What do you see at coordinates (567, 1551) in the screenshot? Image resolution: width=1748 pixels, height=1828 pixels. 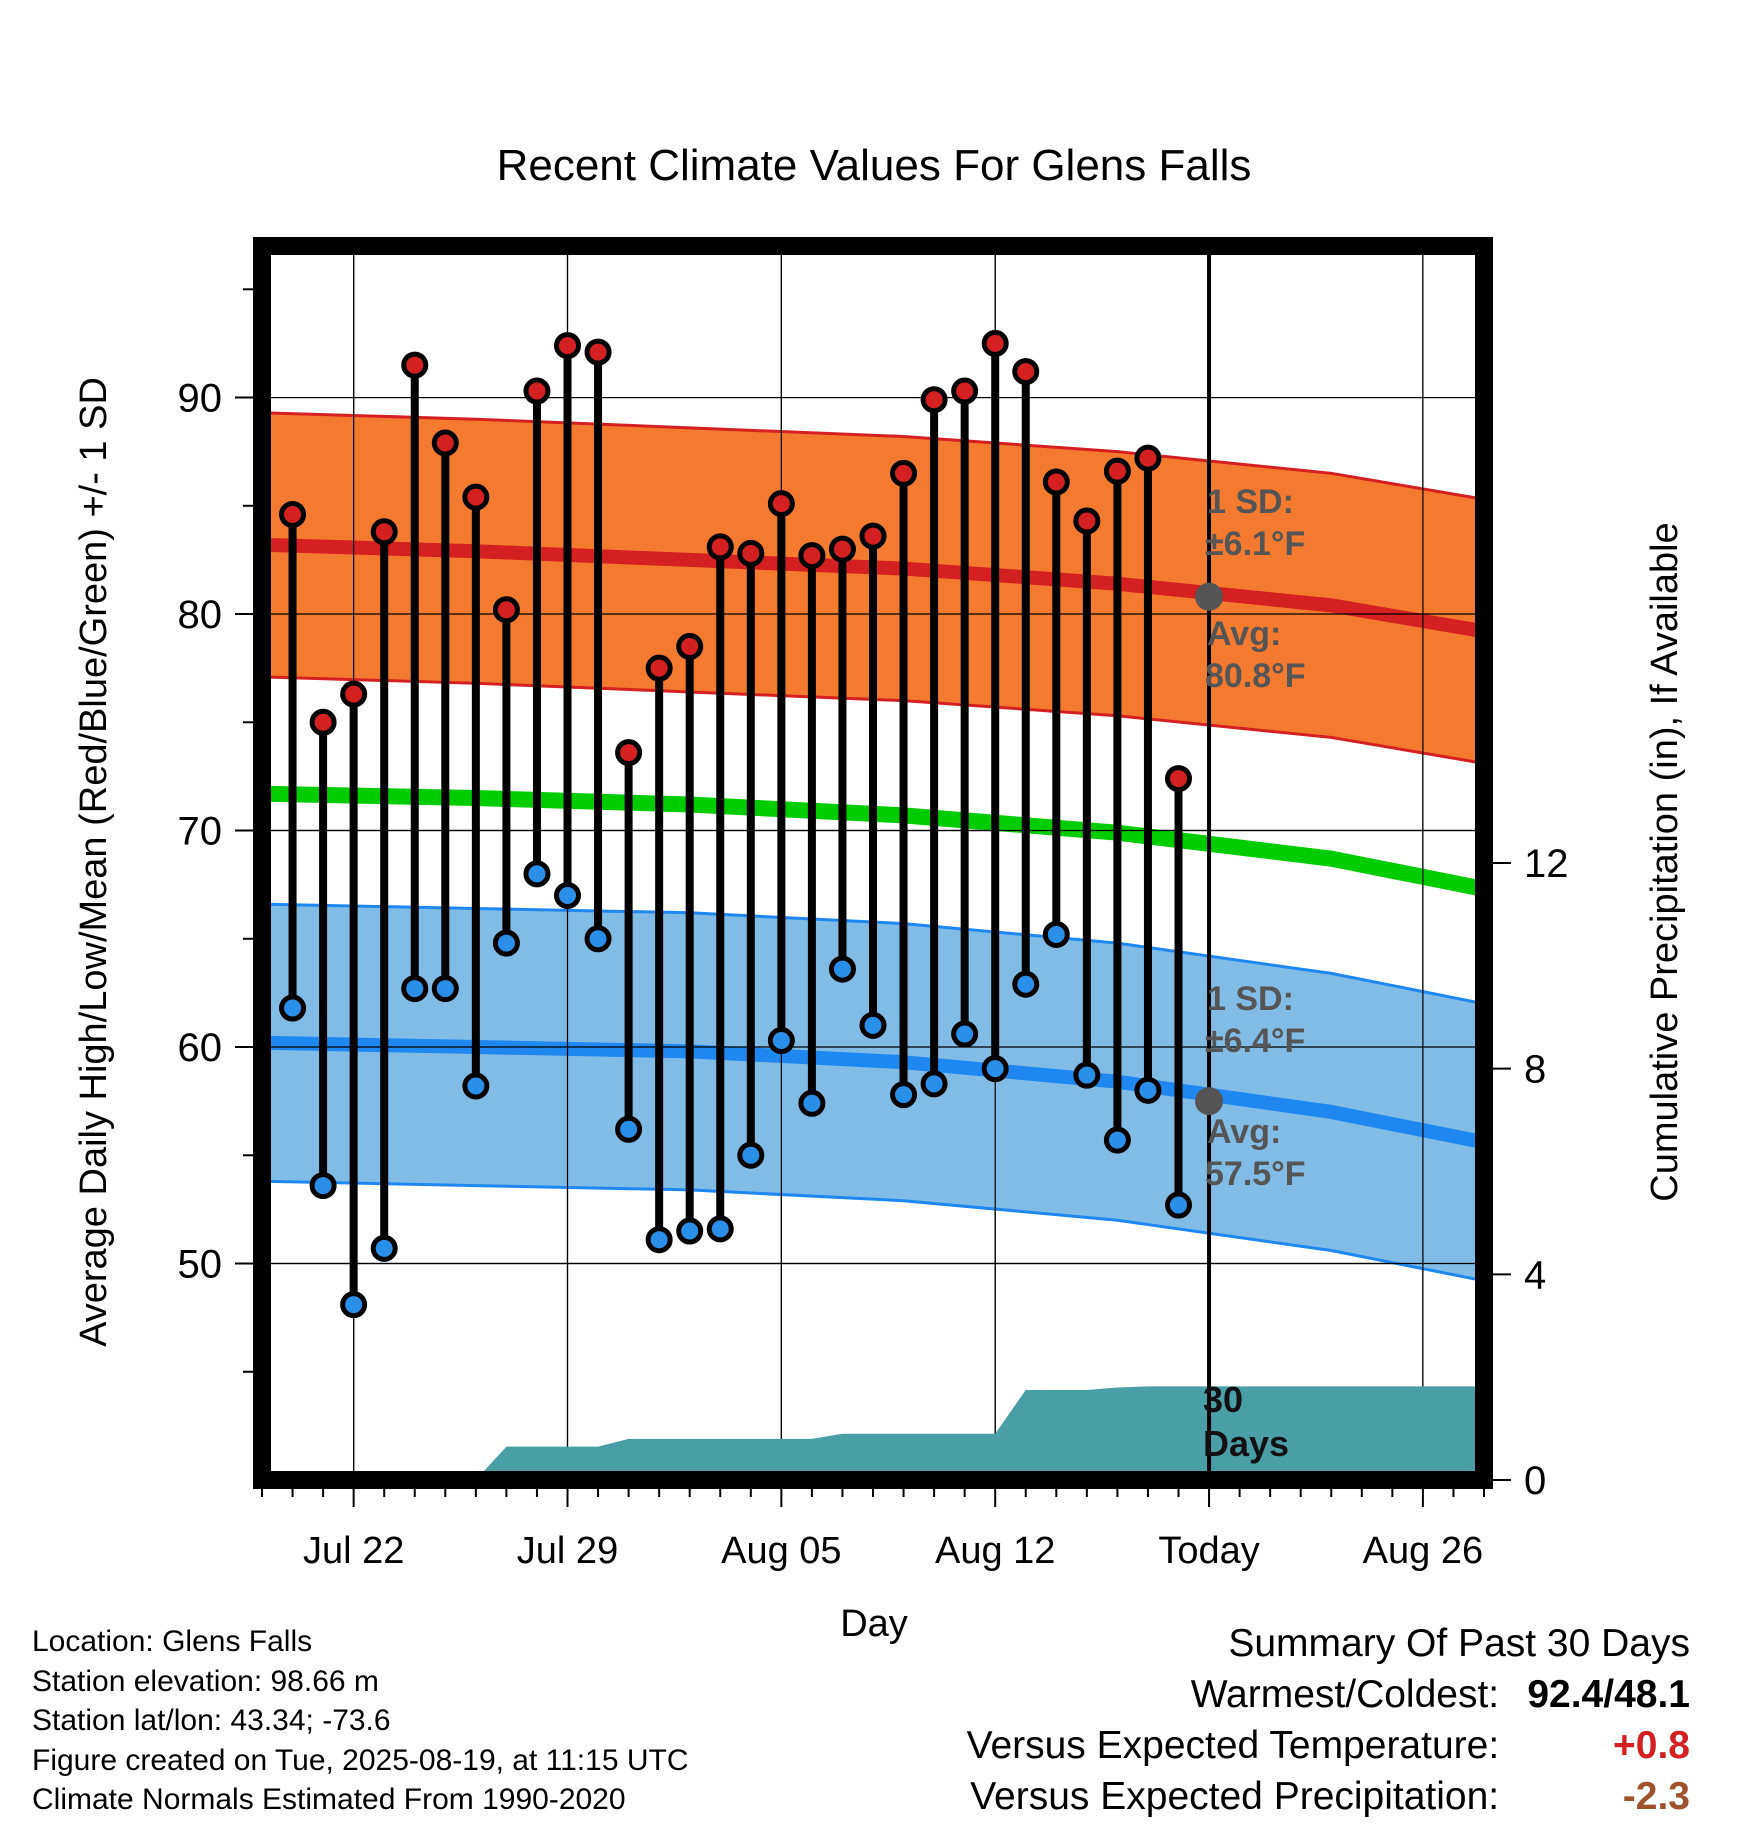 I see `x-tick-label: Jul 29` at bounding box center [567, 1551].